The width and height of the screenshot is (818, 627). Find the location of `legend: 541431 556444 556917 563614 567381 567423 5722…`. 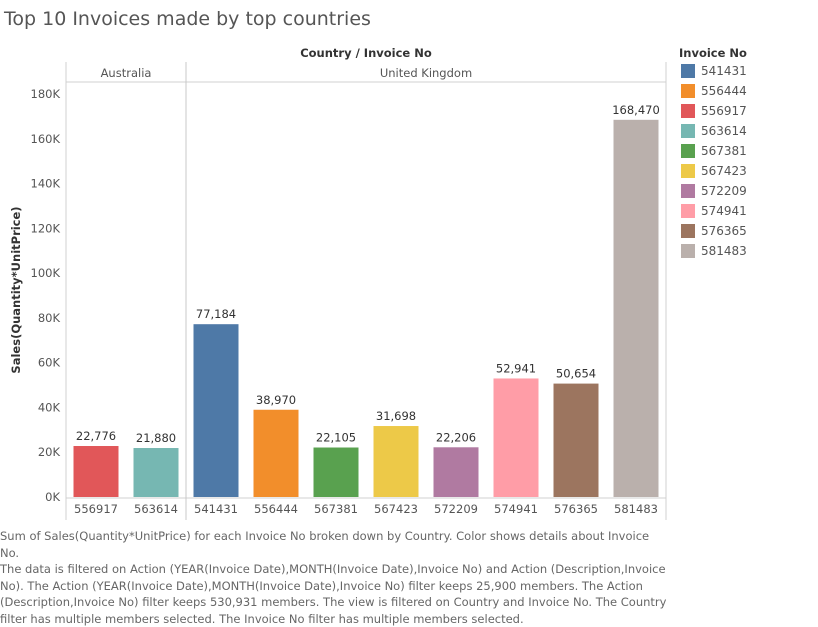

legend: 541431 556444 556917 563614 567381 567423 5722… is located at coordinates (736, 163).